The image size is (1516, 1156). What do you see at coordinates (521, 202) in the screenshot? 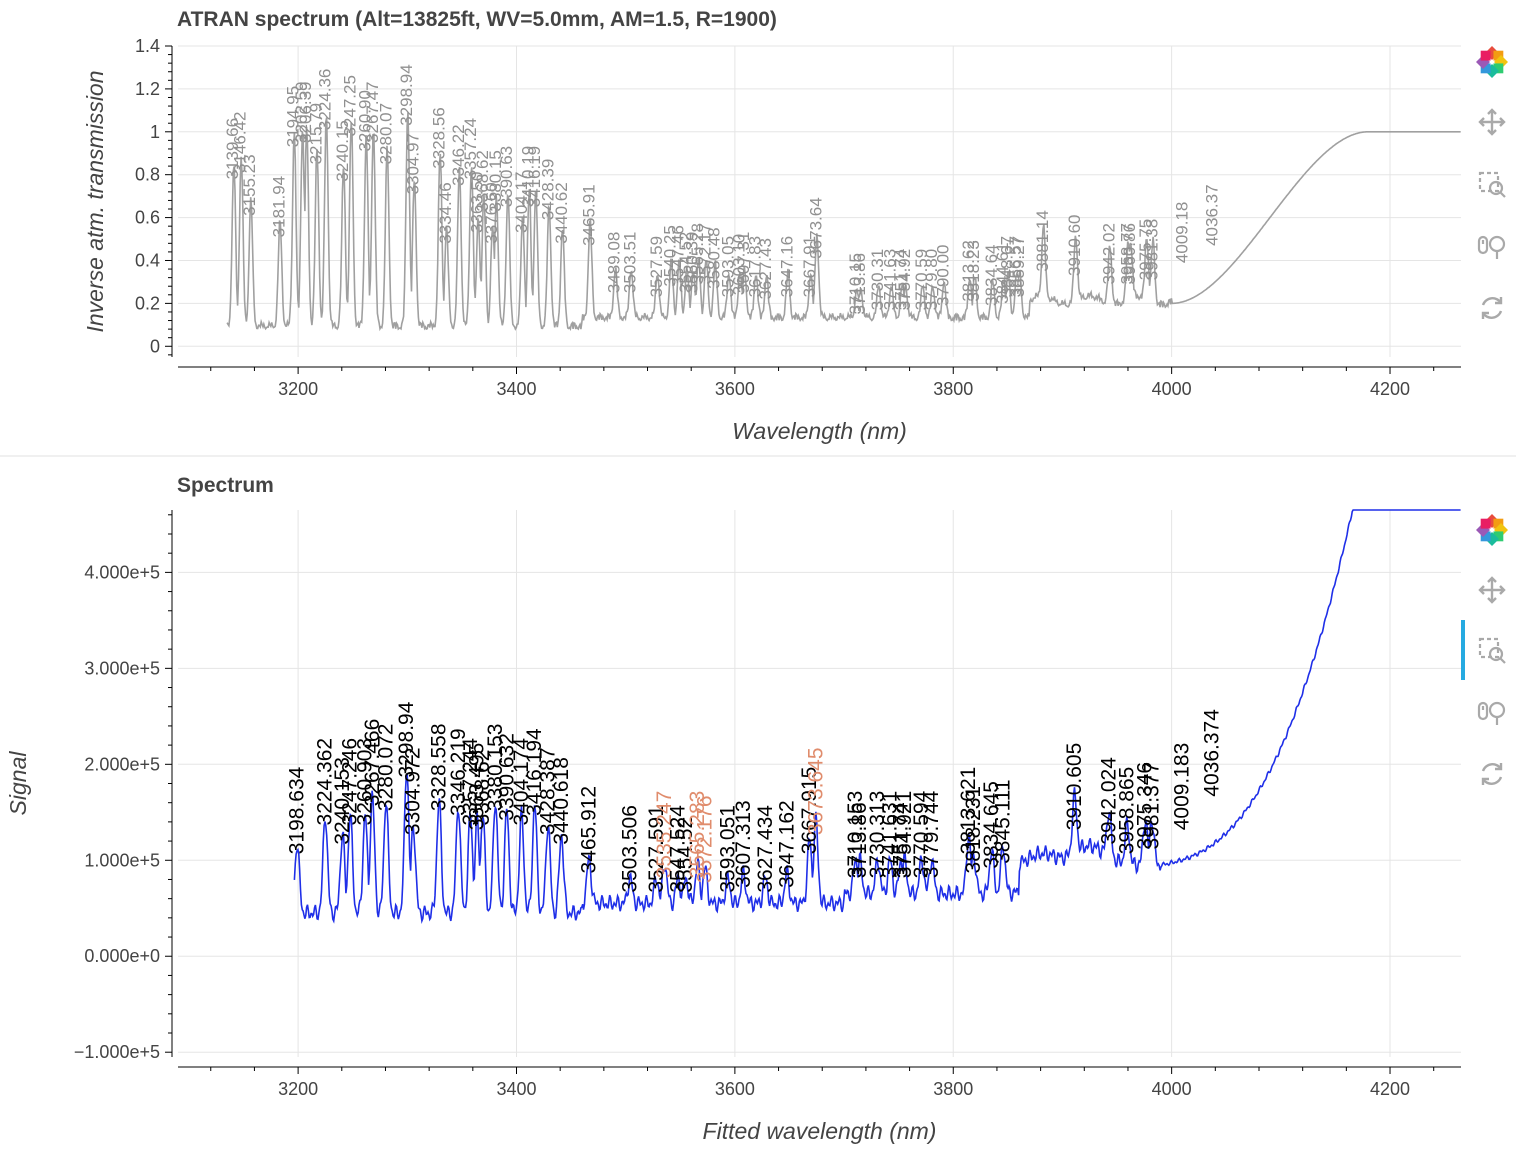
I see `line-label: 3404.17` at bounding box center [521, 202].